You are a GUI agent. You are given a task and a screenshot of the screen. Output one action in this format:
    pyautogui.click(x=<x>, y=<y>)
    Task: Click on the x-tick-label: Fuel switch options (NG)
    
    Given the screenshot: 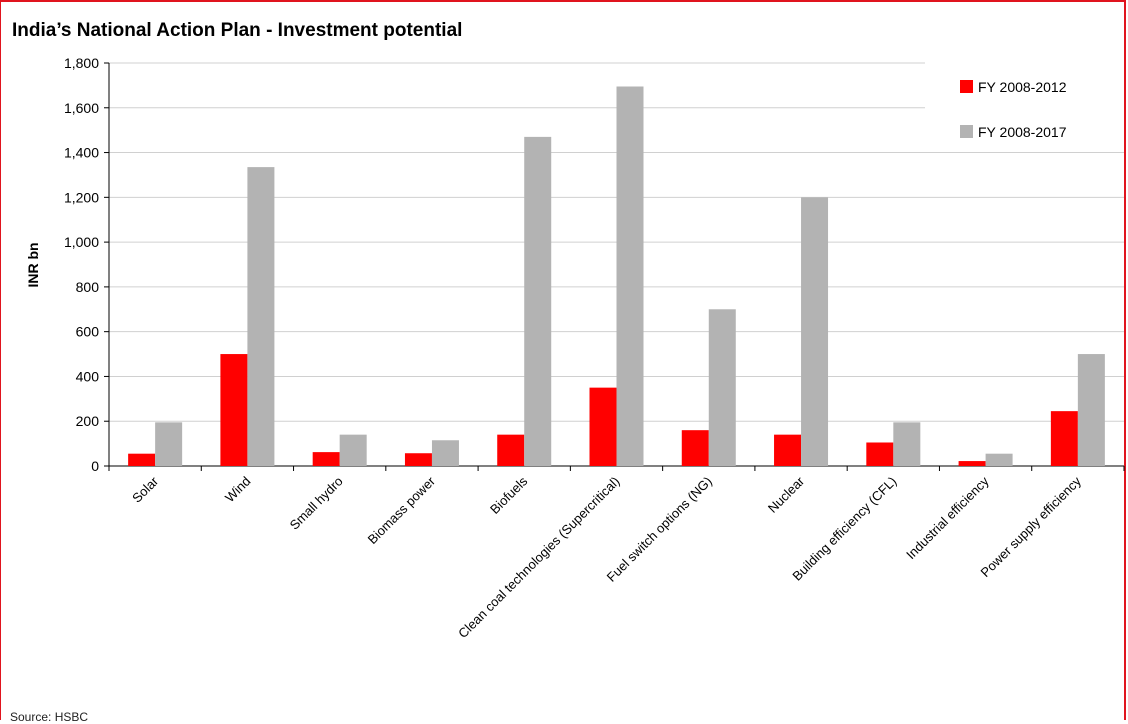 What is the action you would take?
    pyautogui.click(x=659, y=529)
    